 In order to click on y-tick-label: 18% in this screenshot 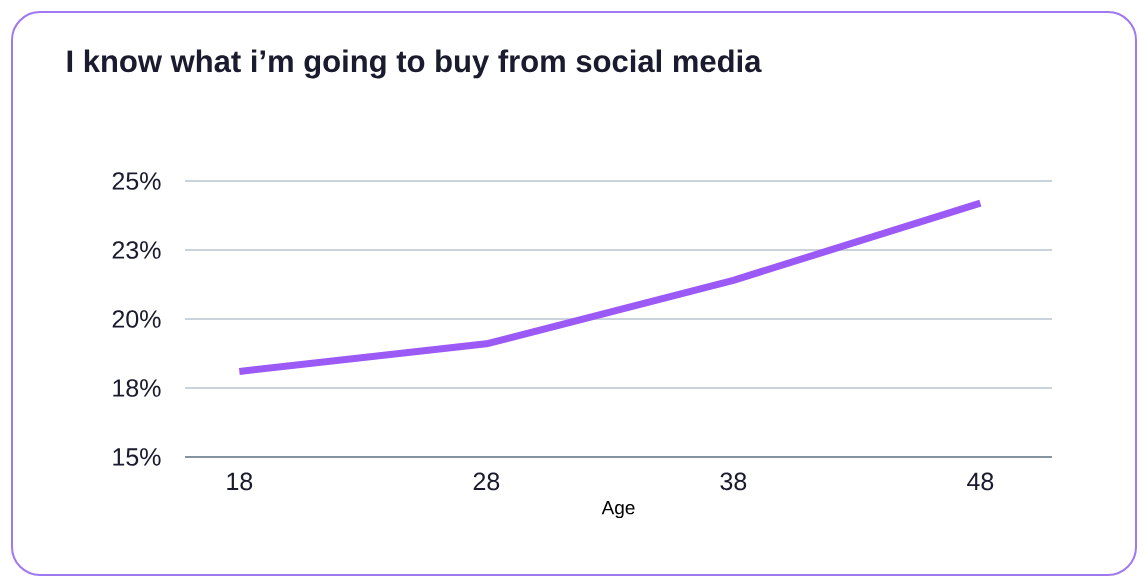, I will do `click(137, 388)`.